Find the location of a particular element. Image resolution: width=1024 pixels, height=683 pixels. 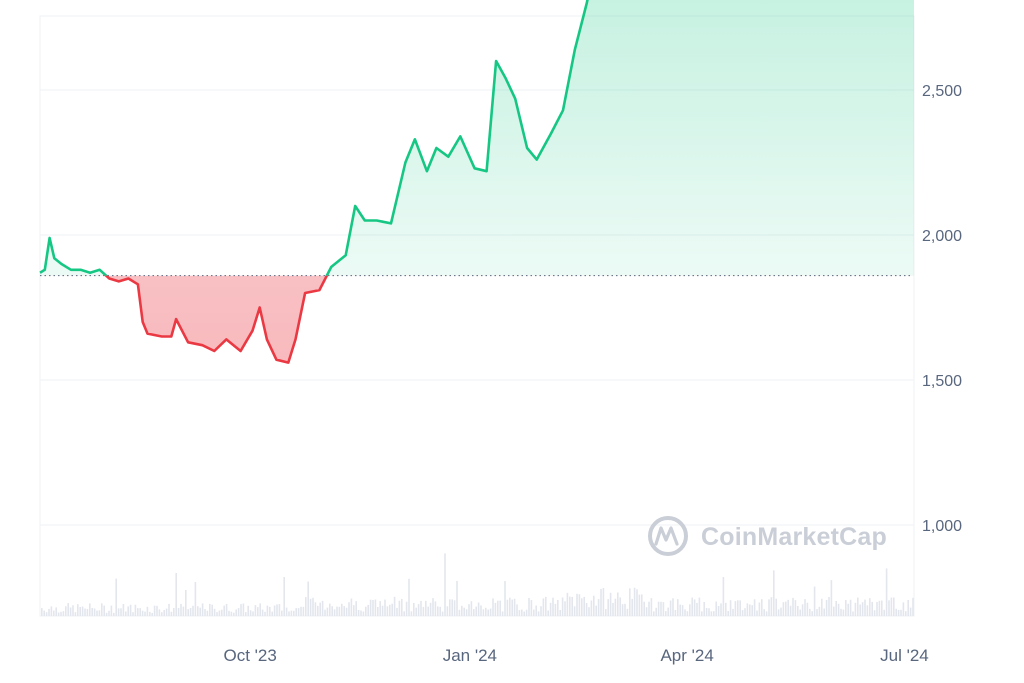

price-area-below-baseline is located at coordinates (216, 319).